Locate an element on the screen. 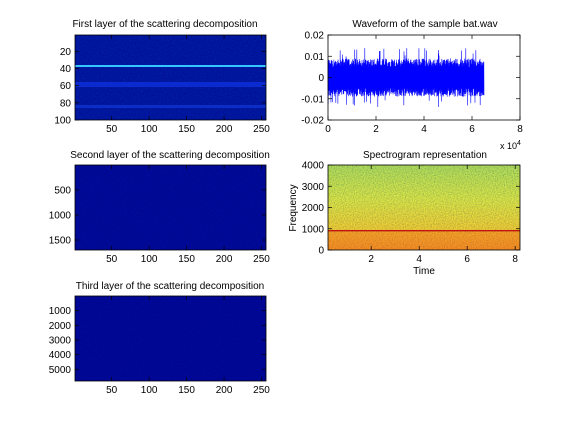 This screenshot has height=432, width=576. y-tick-label: 1500 is located at coordinates (60, 240).